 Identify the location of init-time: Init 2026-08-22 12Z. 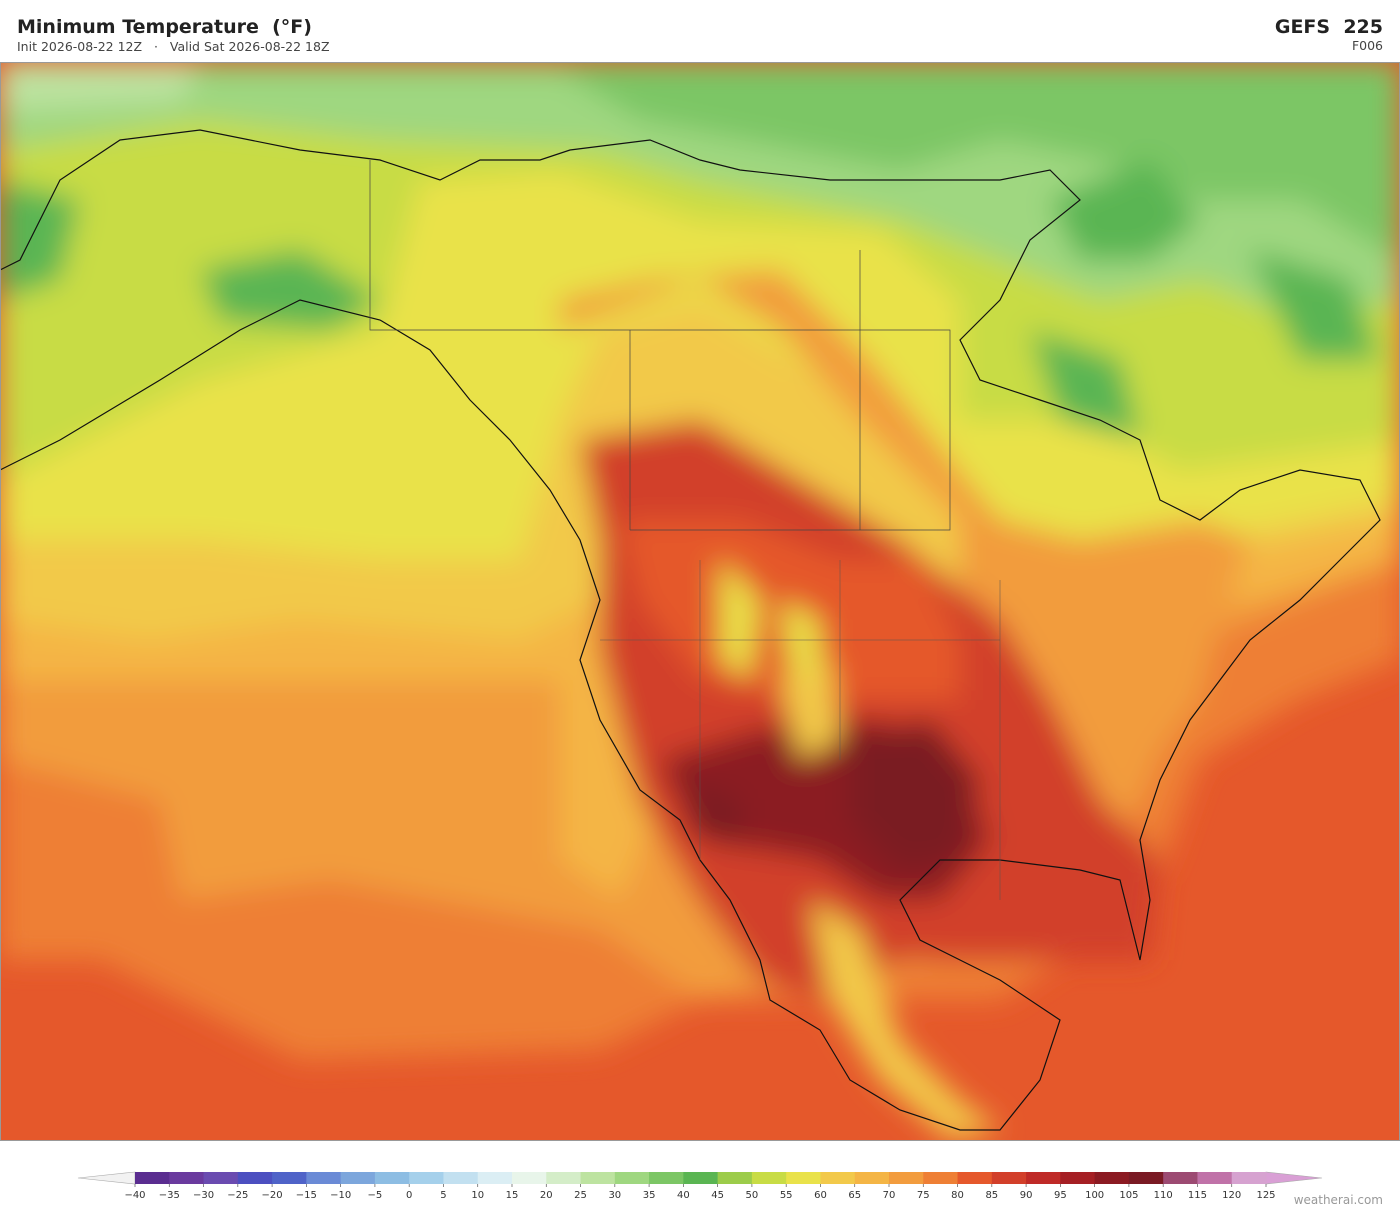
(80, 46).